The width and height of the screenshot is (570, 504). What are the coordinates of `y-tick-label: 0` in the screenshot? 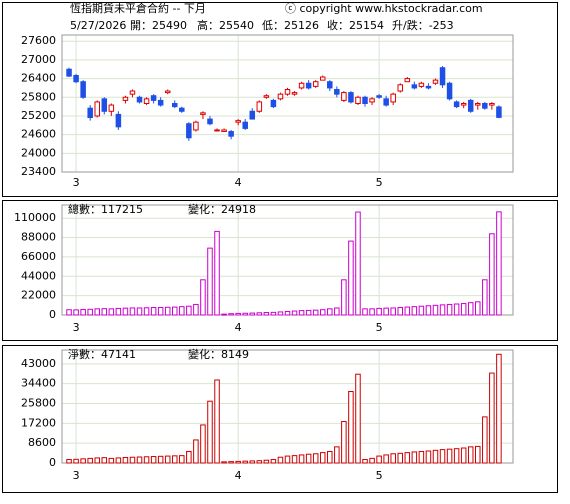 It's located at (52, 314).